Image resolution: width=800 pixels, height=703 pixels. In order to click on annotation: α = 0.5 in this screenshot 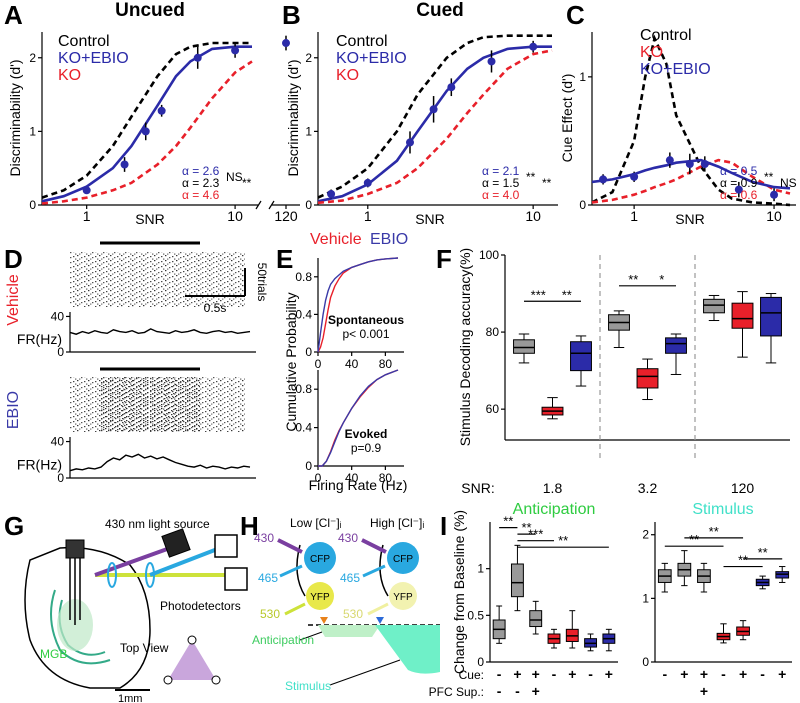, I will do `click(739, 171)`.